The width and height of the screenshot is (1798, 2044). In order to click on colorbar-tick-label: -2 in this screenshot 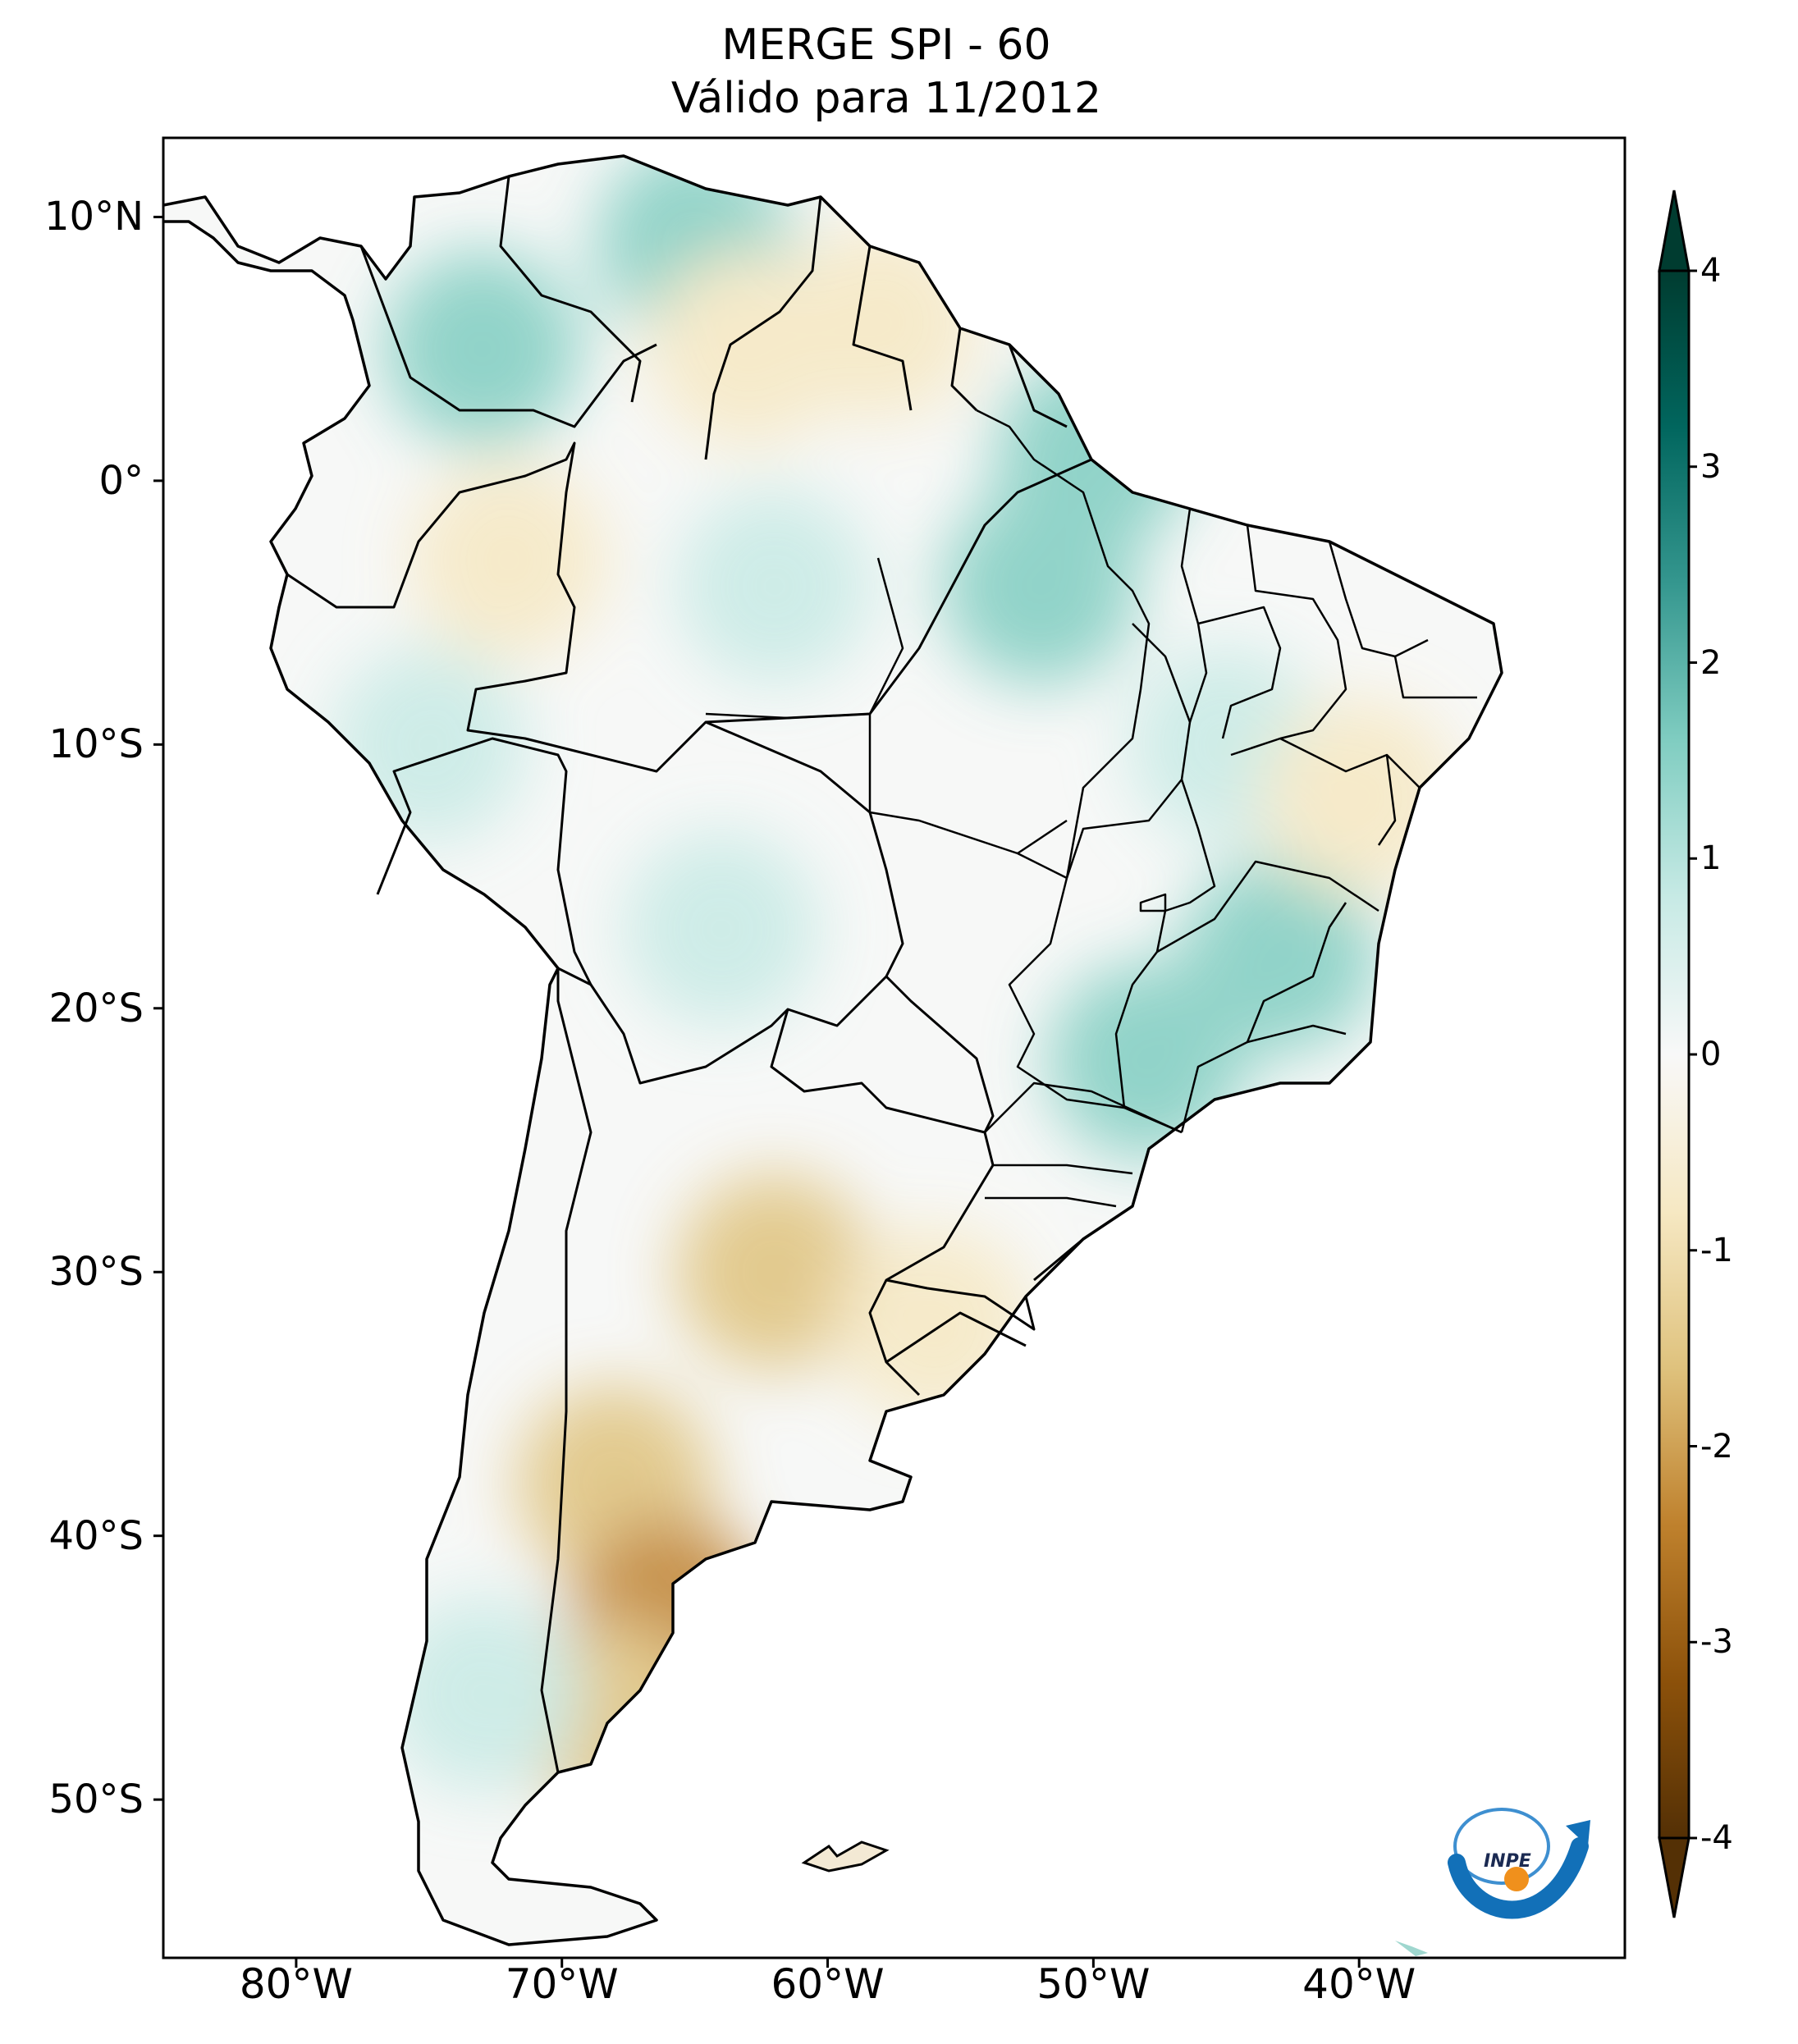, I will do `click(1716, 1446)`.